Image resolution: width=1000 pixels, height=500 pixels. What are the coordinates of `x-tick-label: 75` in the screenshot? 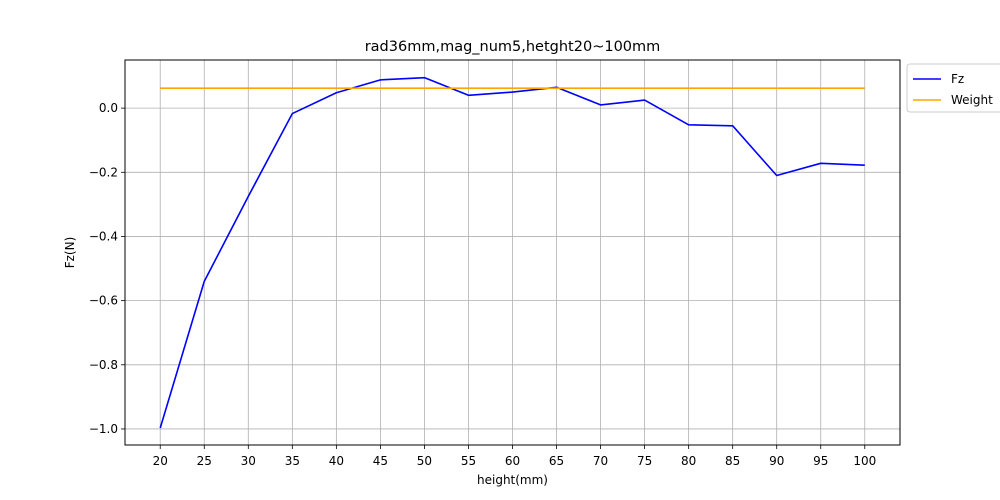 It's located at (644, 461).